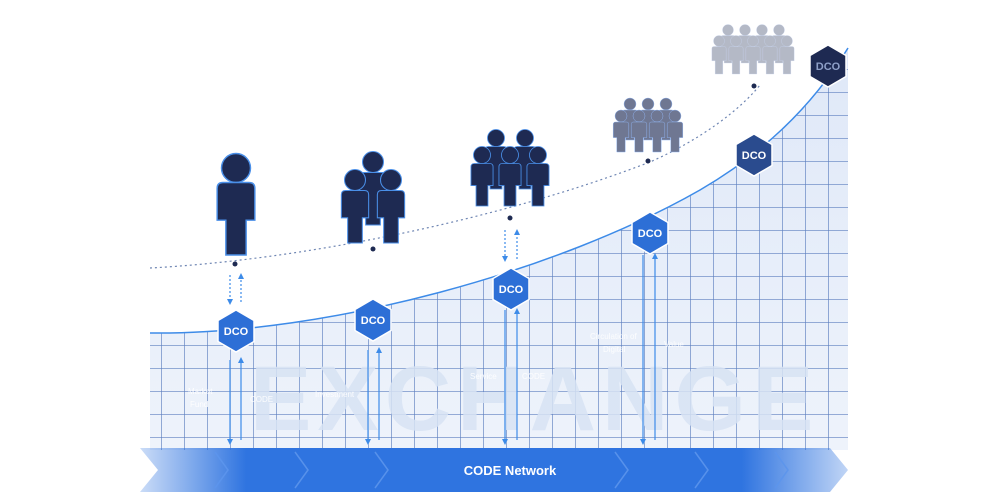  I want to click on code-network-band: CODE Network, so click(494, 470).